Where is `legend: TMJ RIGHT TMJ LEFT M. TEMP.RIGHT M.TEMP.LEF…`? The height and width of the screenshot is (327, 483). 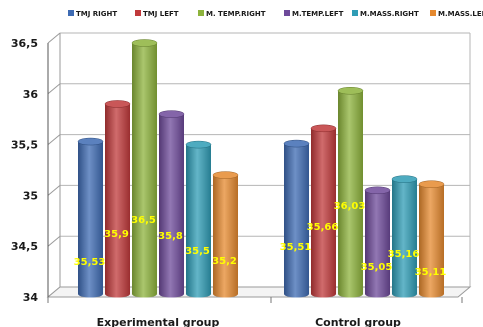 legend: TMJ RIGHT TMJ LEFT M. TEMP.RIGHT M.TEMP.LEF… is located at coordinates (275, 14).